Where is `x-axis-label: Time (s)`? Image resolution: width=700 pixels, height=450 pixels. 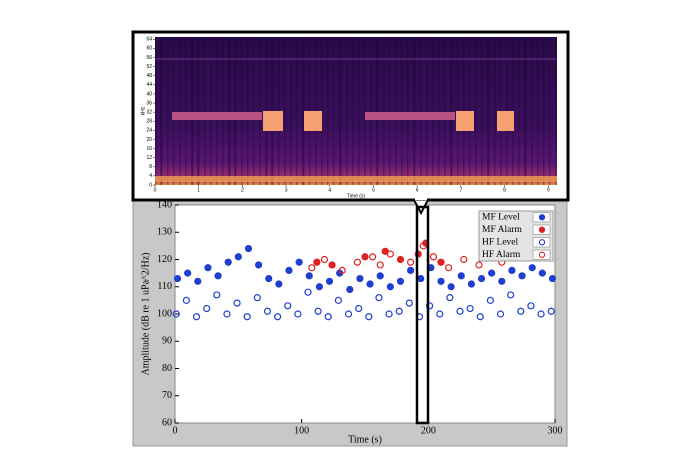 x-axis-label: Time (s) is located at coordinates (365, 439).